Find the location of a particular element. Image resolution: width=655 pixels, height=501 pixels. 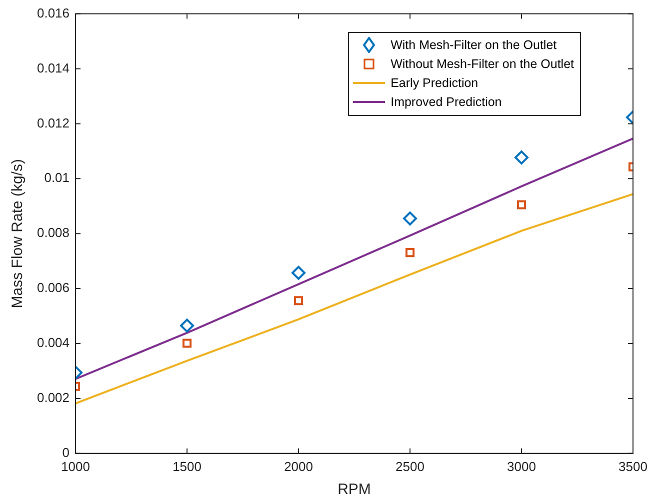

y-axis-title: Mass Flow Rate (kg/s) is located at coordinates (17, 233).